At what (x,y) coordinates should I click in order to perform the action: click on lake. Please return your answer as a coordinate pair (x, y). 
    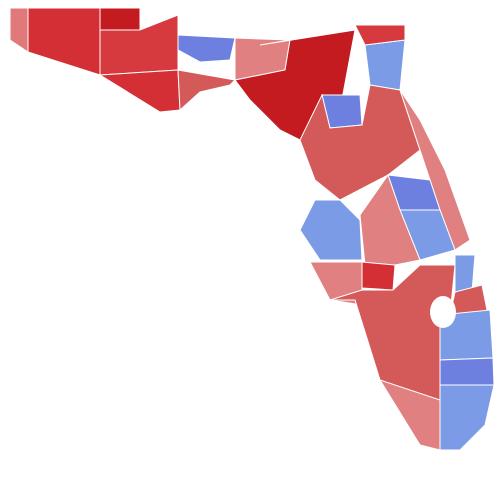
    Looking at the image, I should click on (443, 312).